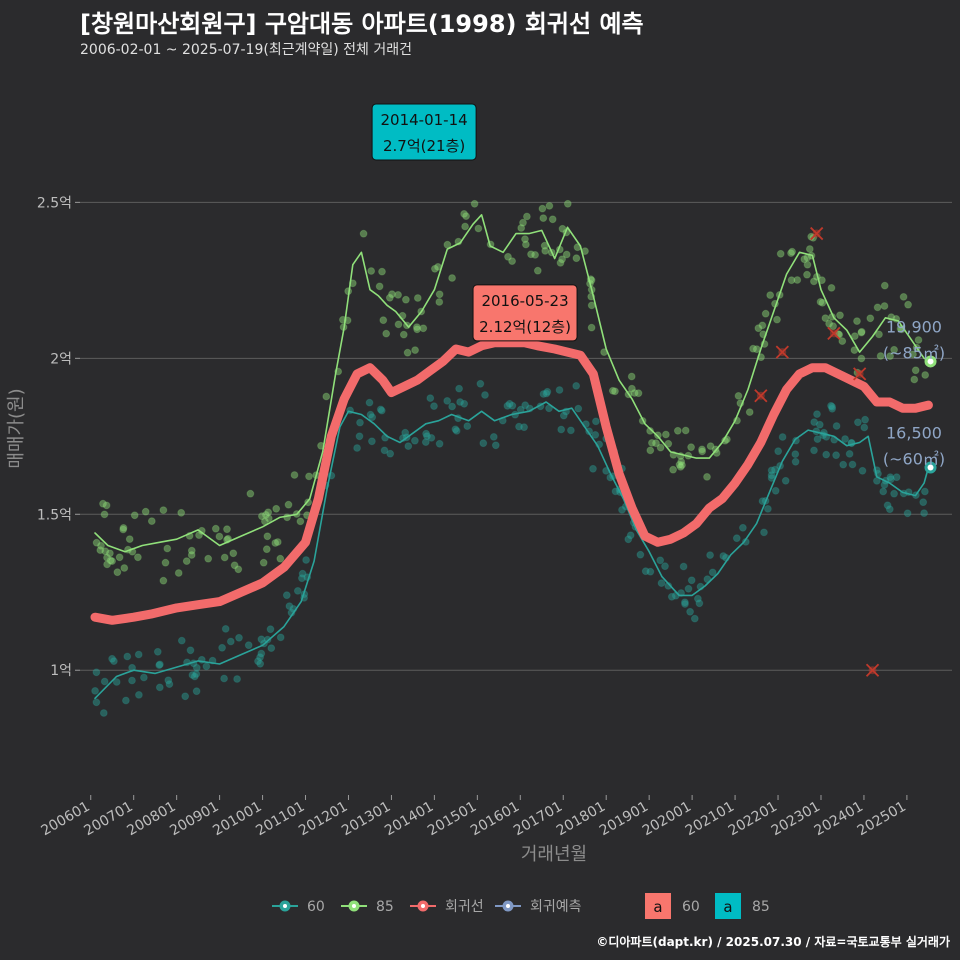 The height and width of the screenshot is (960, 960). What do you see at coordinates (753, 819) in the screenshot?
I see `x-tick-label: 202201` at bounding box center [753, 819].